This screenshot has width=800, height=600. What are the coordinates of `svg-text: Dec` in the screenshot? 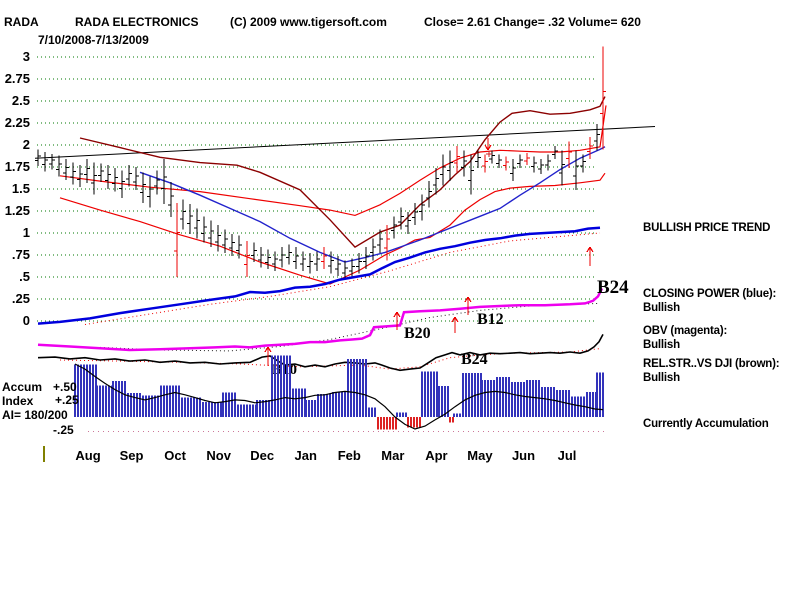 It's located at (262, 455).